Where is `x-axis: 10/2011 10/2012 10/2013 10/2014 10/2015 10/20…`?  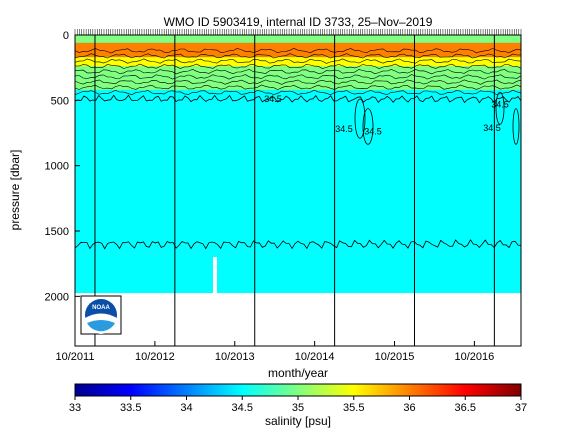
x-axis: 10/2011 10/2012 10/2013 10/2014 10/2015 10/20… is located at coordinates (275, 352).